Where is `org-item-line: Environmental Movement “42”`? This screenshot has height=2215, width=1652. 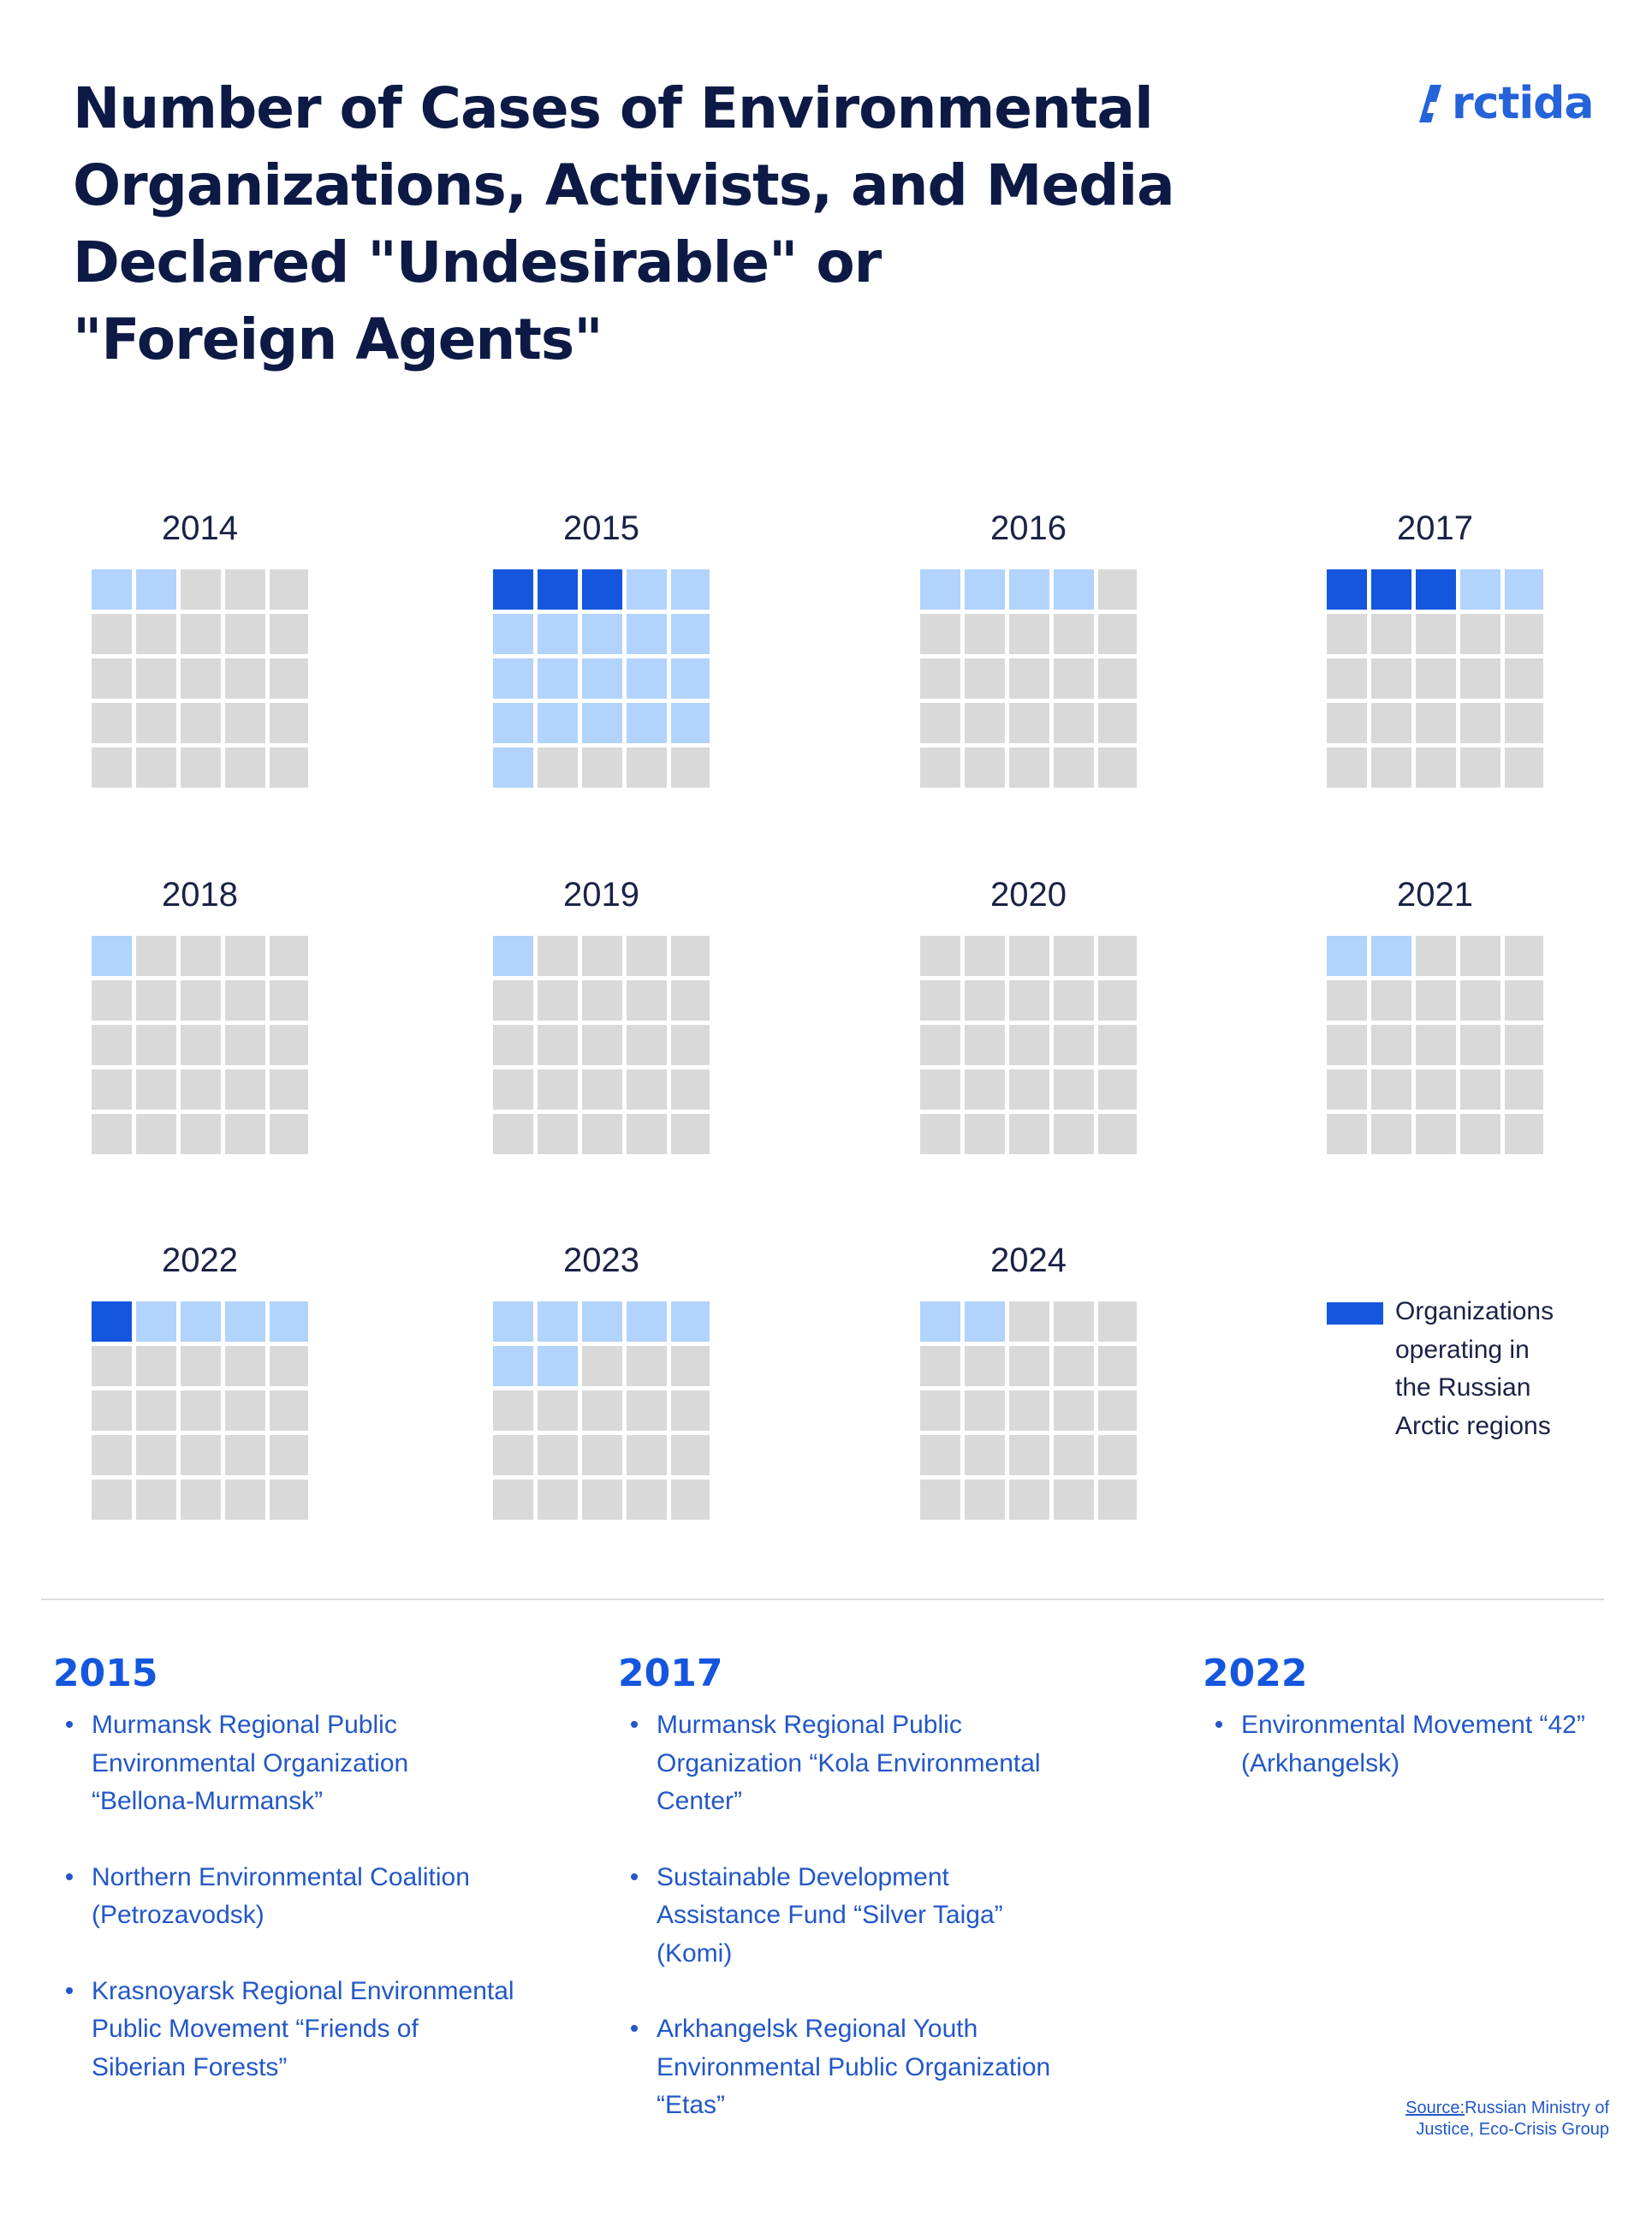
org-item-line: Environmental Movement “42” is located at coordinates (1413, 1725).